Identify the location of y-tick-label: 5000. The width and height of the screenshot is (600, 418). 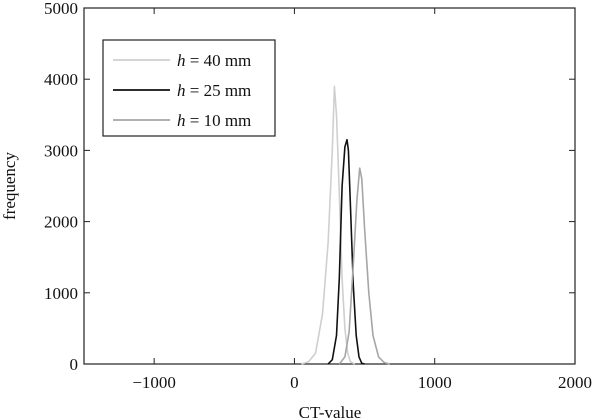
(61, 9).